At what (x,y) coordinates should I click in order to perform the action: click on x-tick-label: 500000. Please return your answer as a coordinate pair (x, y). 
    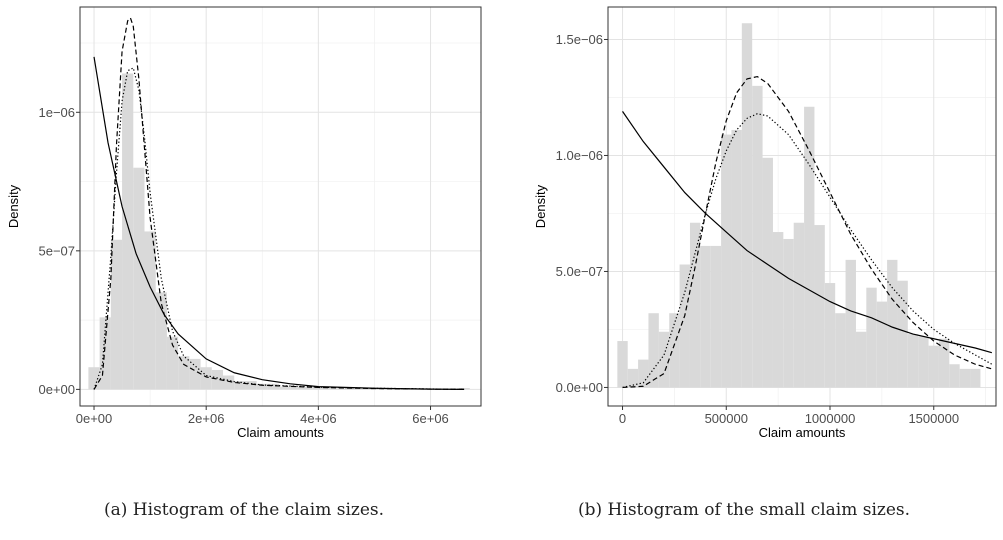
    Looking at the image, I should click on (726, 418).